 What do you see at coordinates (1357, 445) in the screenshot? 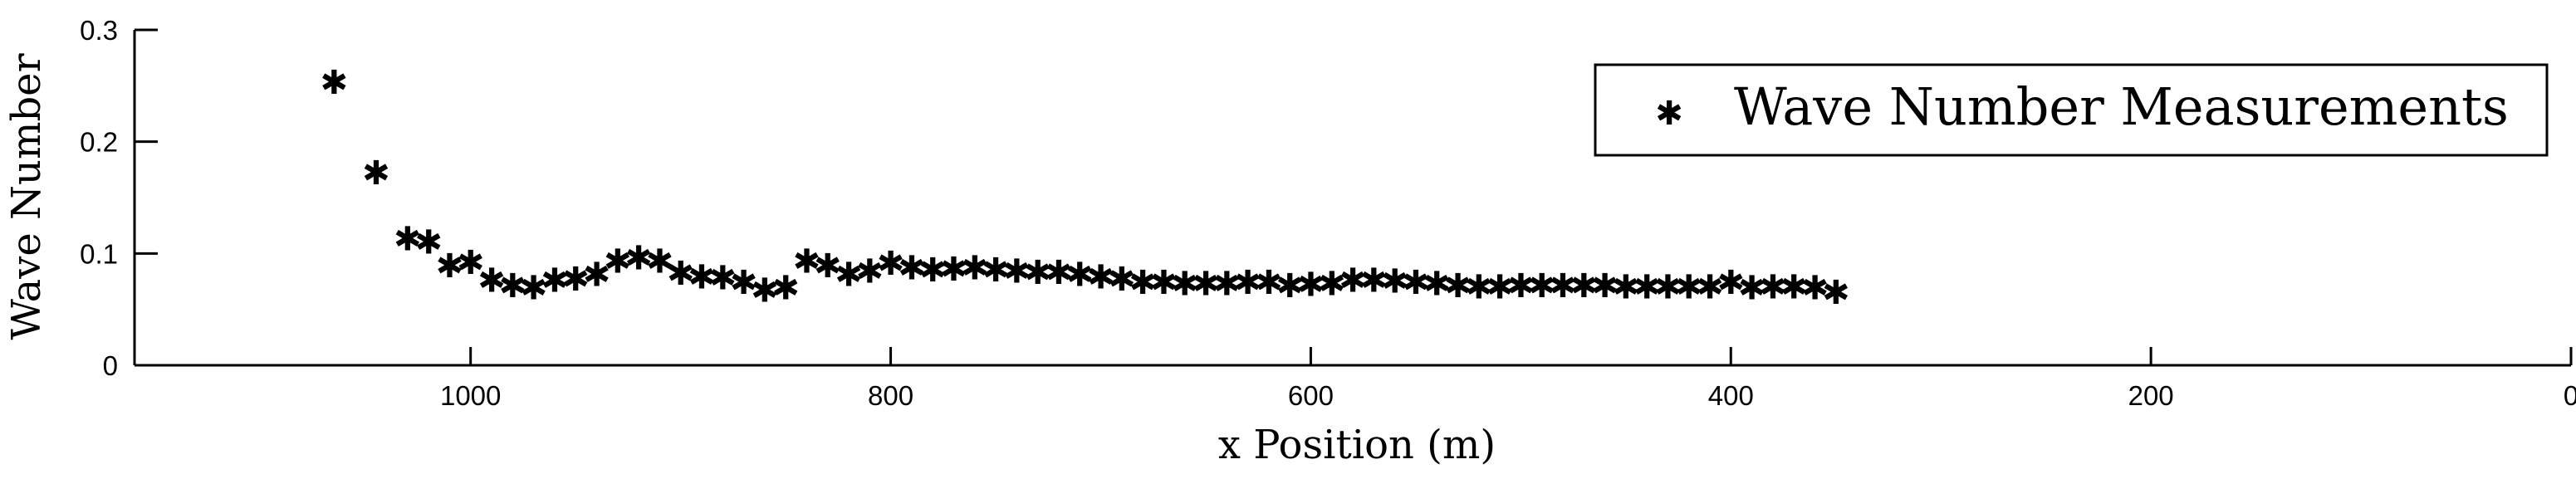
I see `x-axis-title: x Position (m)` at bounding box center [1357, 445].